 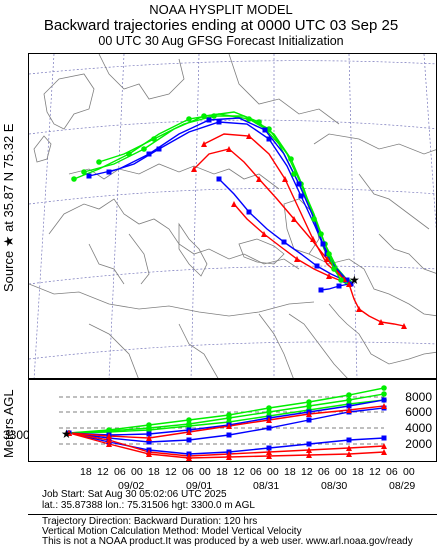 What do you see at coordinates (418, 444) in the screenshot?
I see `height-label-2000: 2000` at bounding box center [418, 444].